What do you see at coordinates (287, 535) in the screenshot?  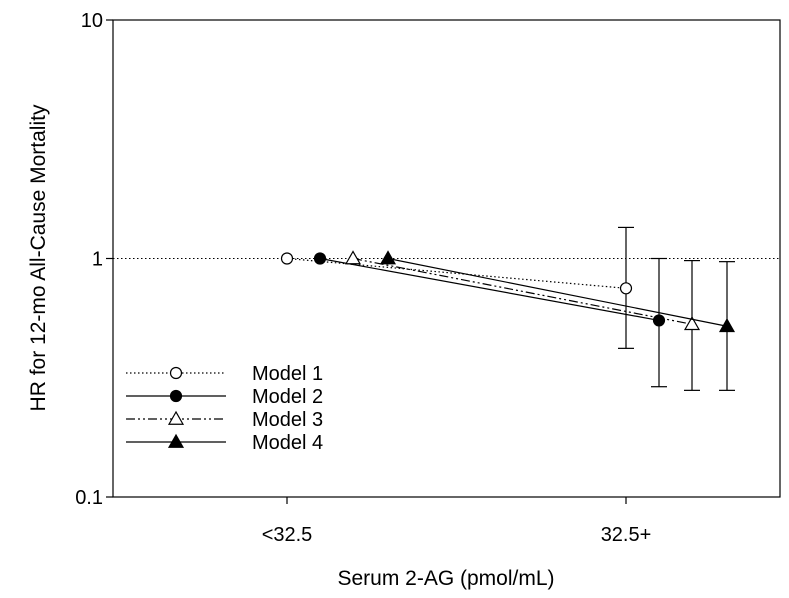 I see `x-tick-label: <32.5` at bounding box center [287, 535].